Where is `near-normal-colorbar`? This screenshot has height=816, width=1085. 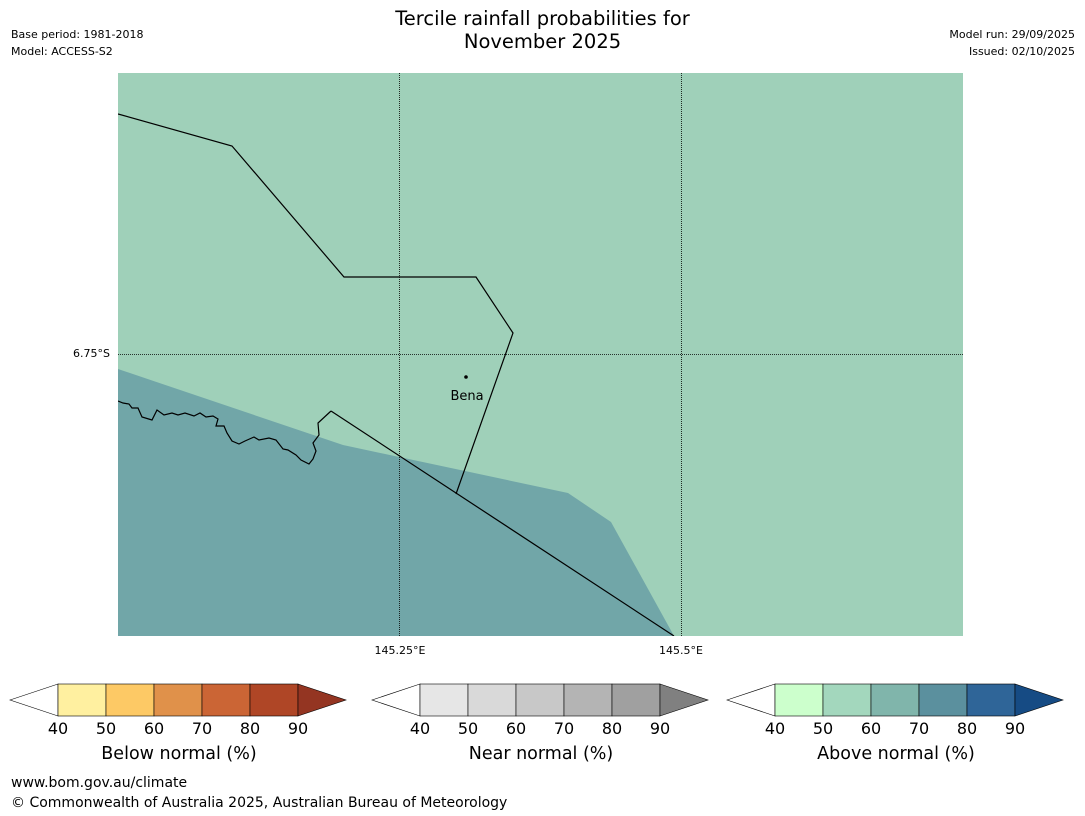
near-normal-colorbar is located at coordinates (540, 700).